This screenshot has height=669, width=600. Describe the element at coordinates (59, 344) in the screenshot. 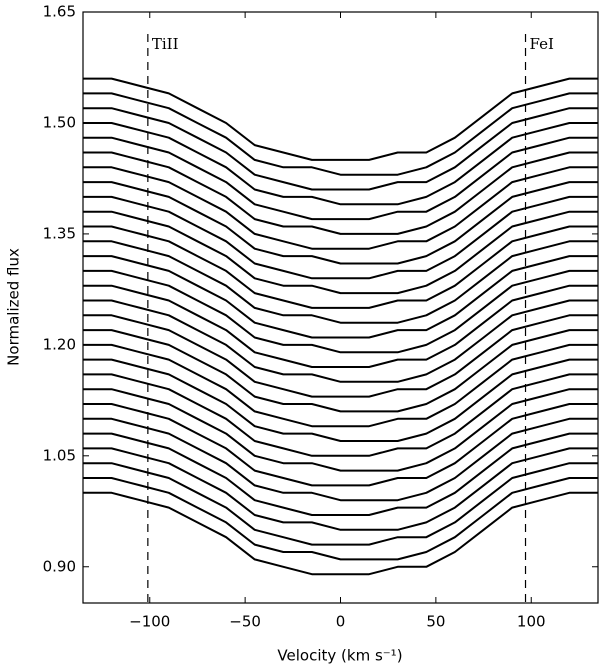

I see `y-tick-label: 1.20` at that location.